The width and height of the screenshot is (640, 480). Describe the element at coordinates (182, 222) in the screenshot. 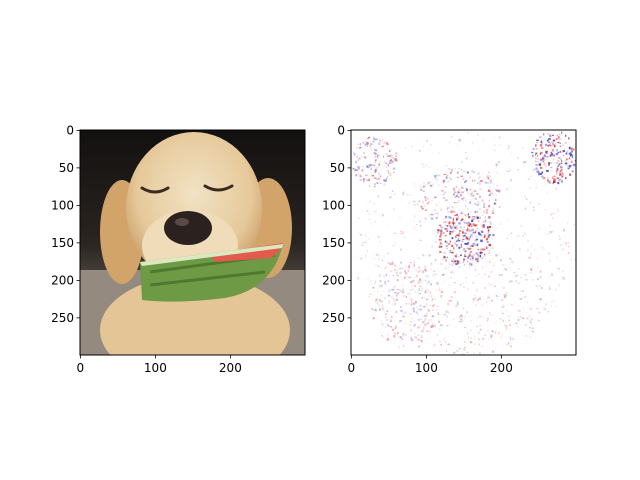

I see `dog-nose-highlight` at that location.